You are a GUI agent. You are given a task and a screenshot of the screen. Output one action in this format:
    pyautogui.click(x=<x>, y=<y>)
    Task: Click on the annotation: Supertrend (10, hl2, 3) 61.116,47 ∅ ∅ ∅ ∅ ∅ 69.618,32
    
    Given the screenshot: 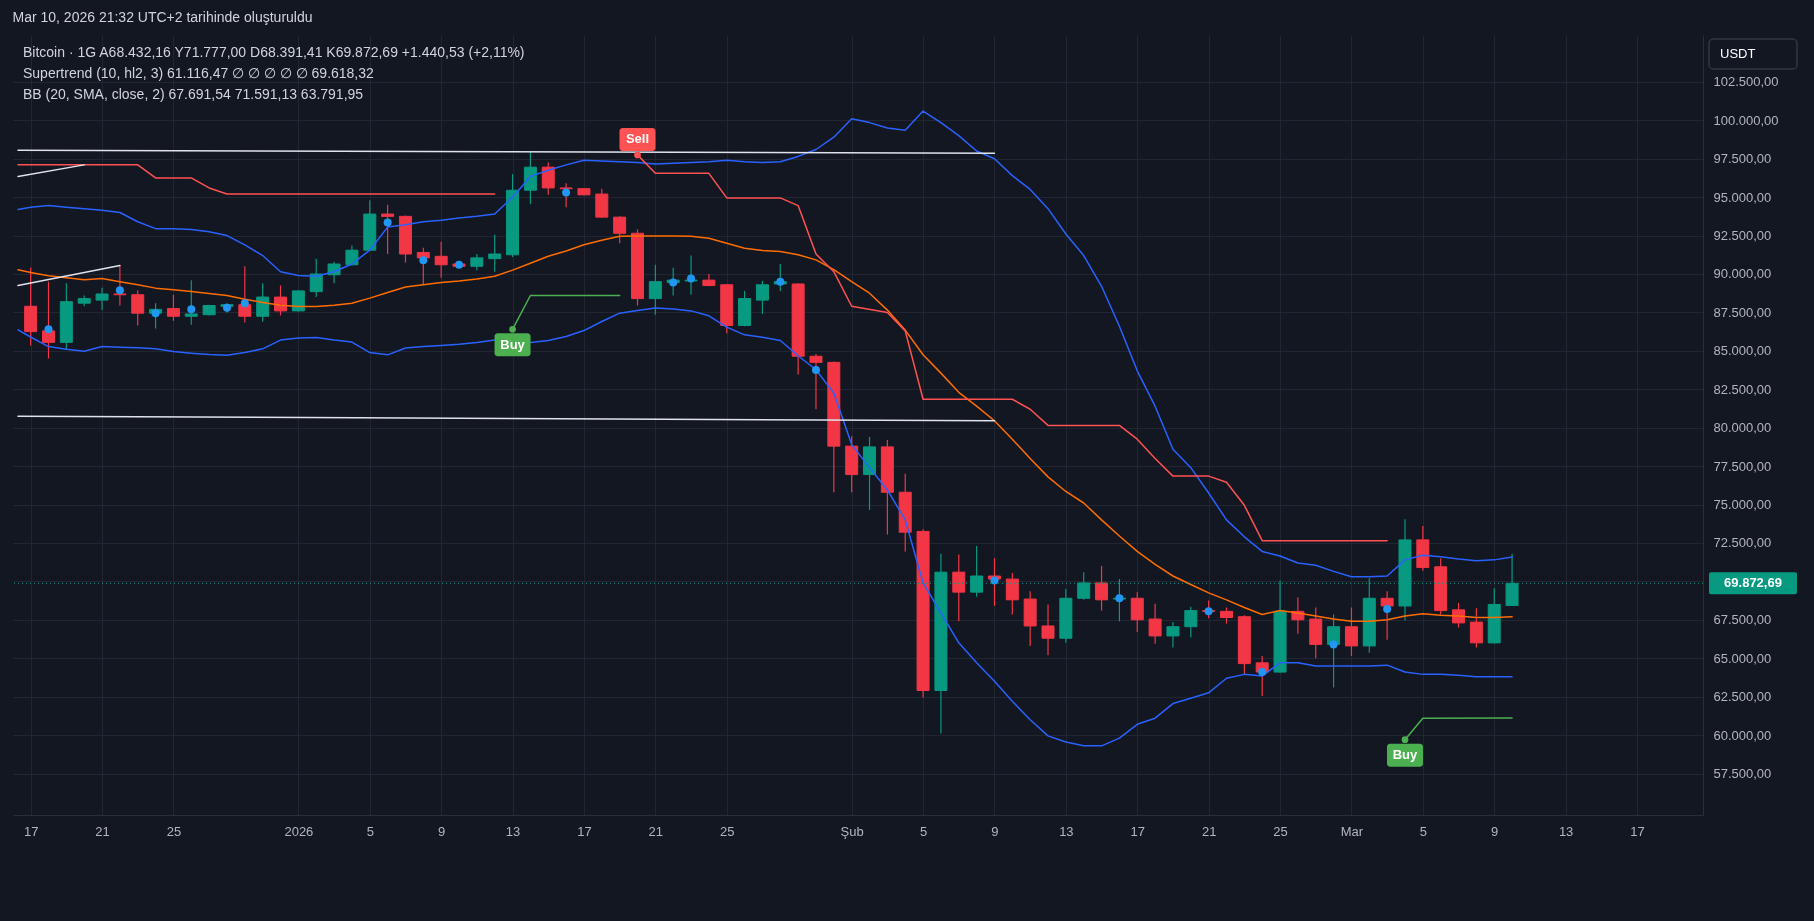 What is the action you would take?
    pyautogui.click(x=199, y=73)
    